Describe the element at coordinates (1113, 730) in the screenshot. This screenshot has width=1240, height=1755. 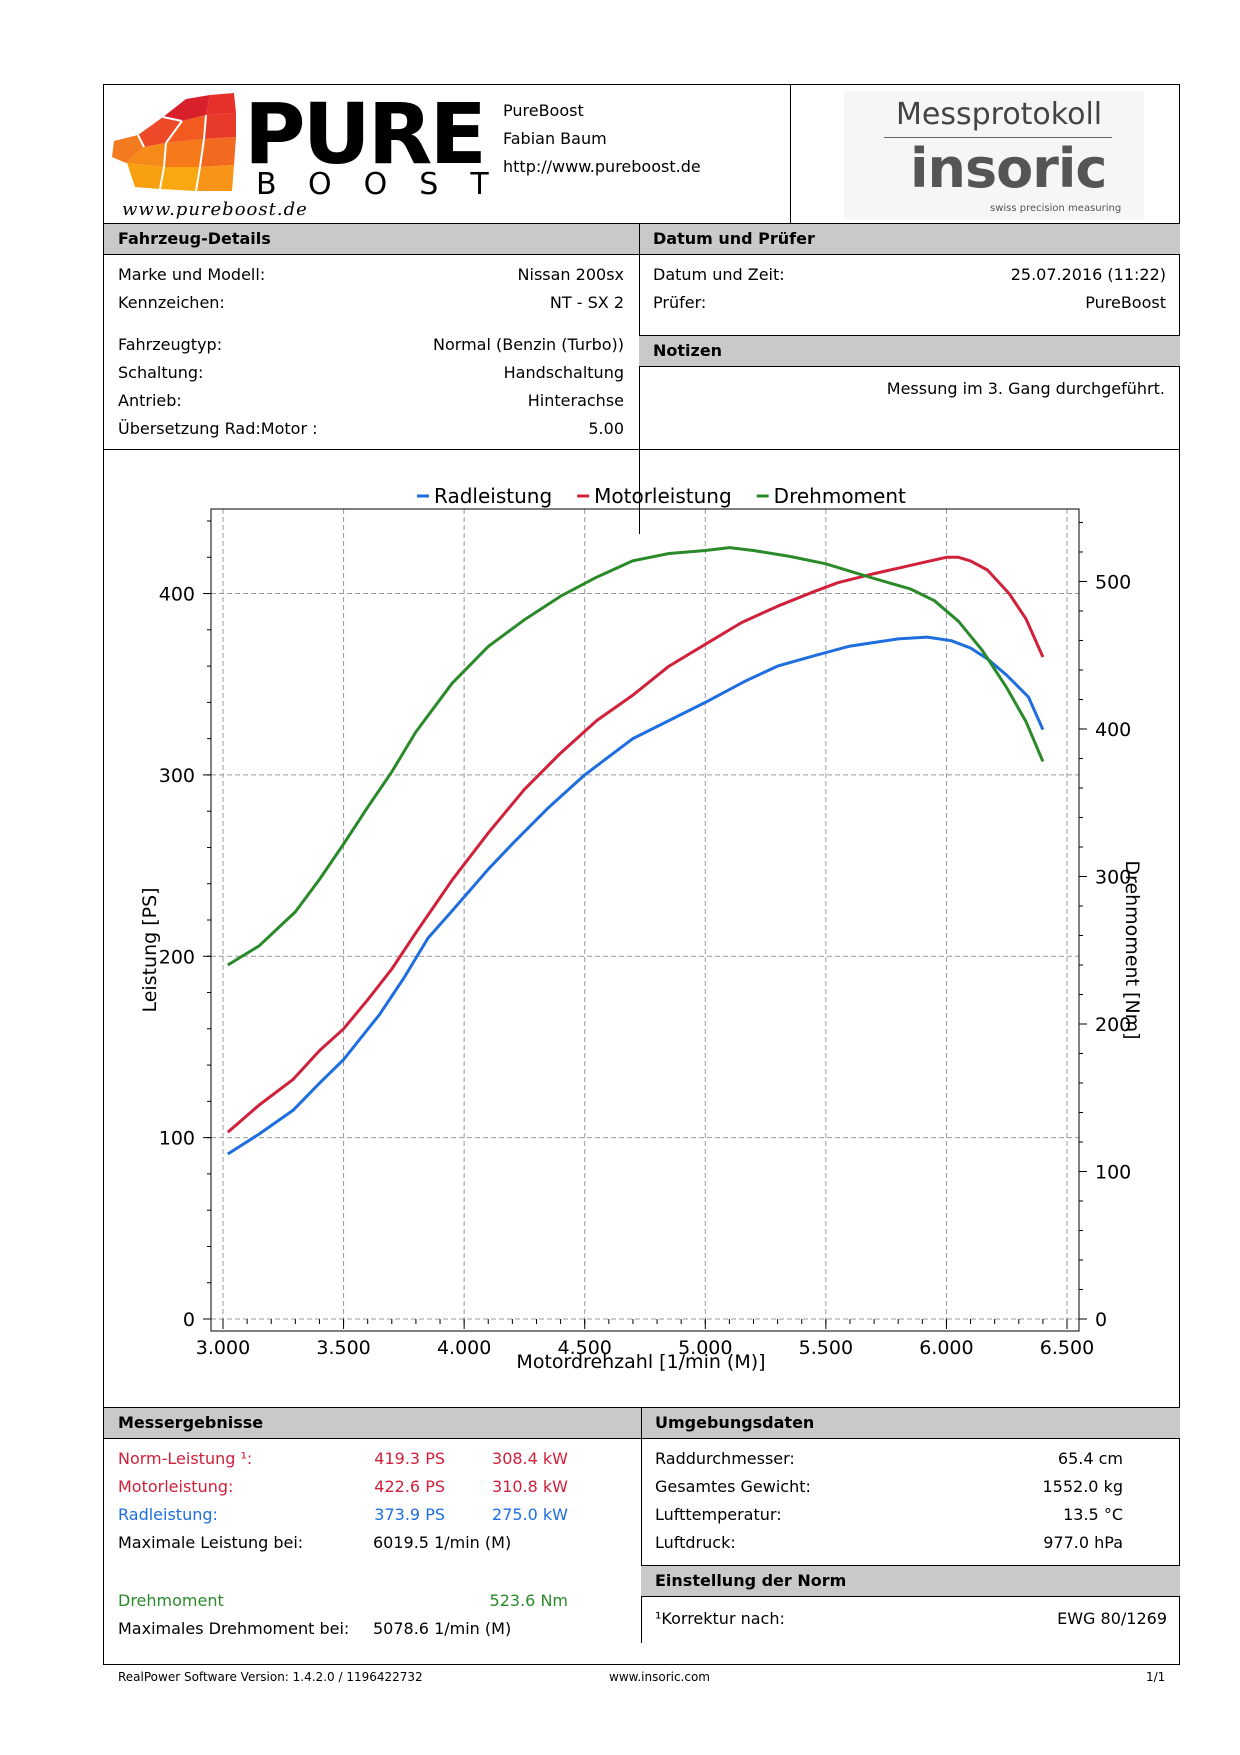
I see `y2-tick-label: 400` at that location.